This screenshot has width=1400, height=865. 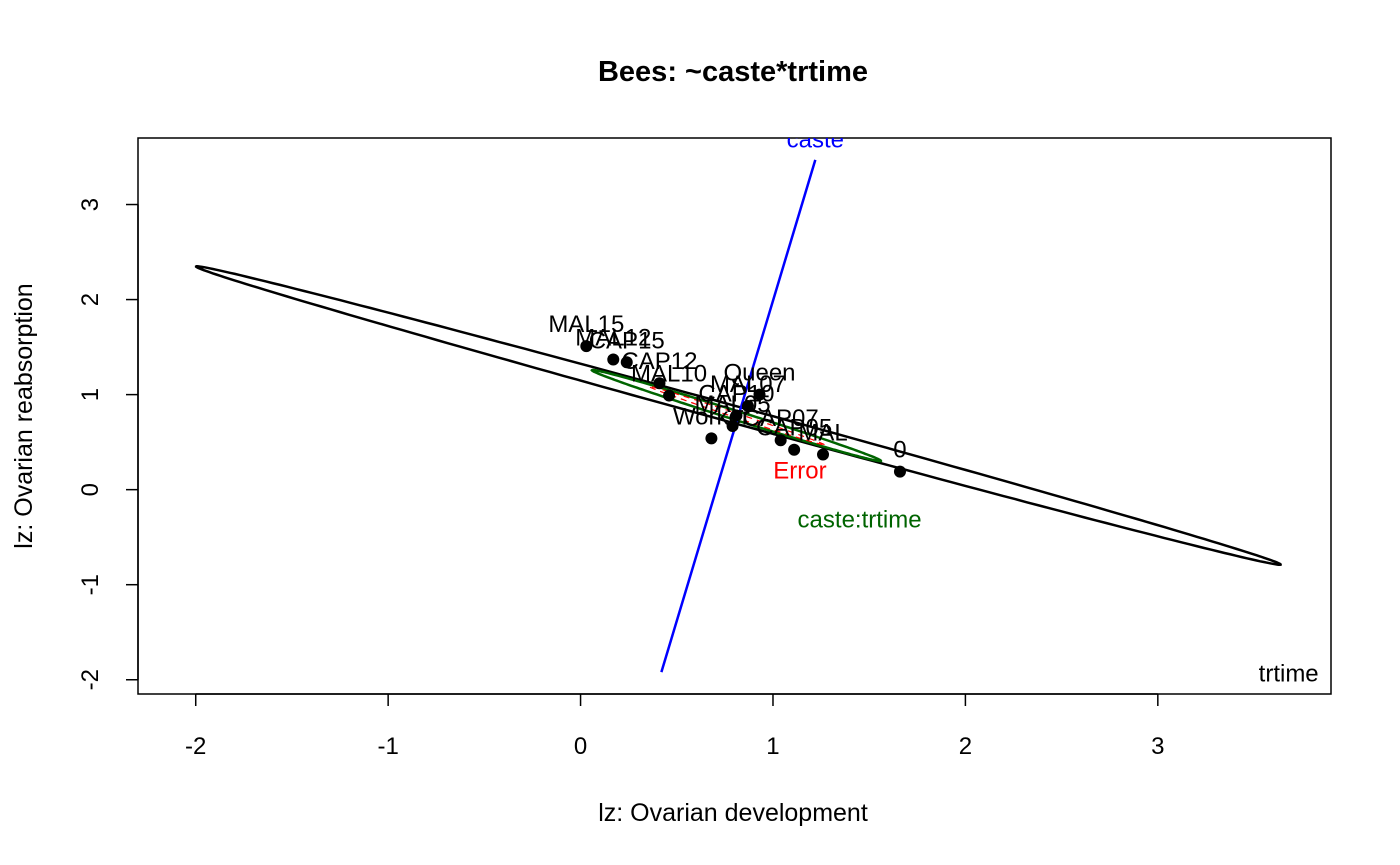 What do you see at coordinates (860, 520) in the screenshot?
I see `effect-label-caste-trtime: caste:trtime` at bounding box center [860, 520].